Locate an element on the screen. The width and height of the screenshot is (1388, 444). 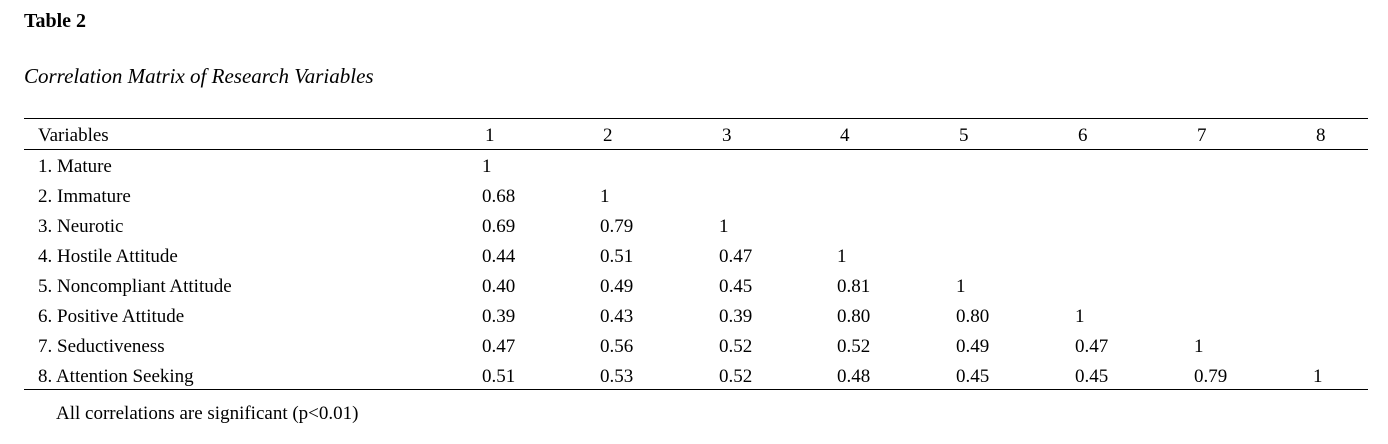
cell: 0.40 is located at coordinates (499, 286).